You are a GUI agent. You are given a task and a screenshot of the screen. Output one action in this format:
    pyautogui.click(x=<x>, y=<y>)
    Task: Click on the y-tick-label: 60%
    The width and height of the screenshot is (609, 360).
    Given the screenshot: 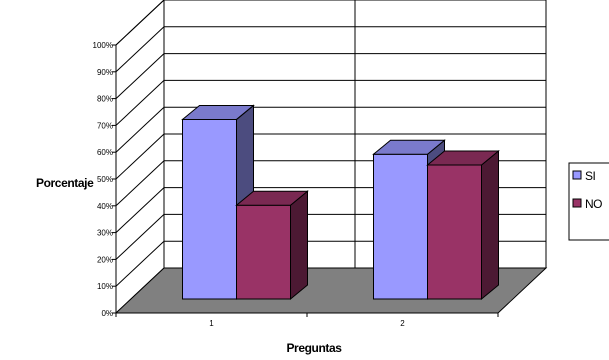 What is the action you would take?
    pyautogui.click(x=105, y=152)
    